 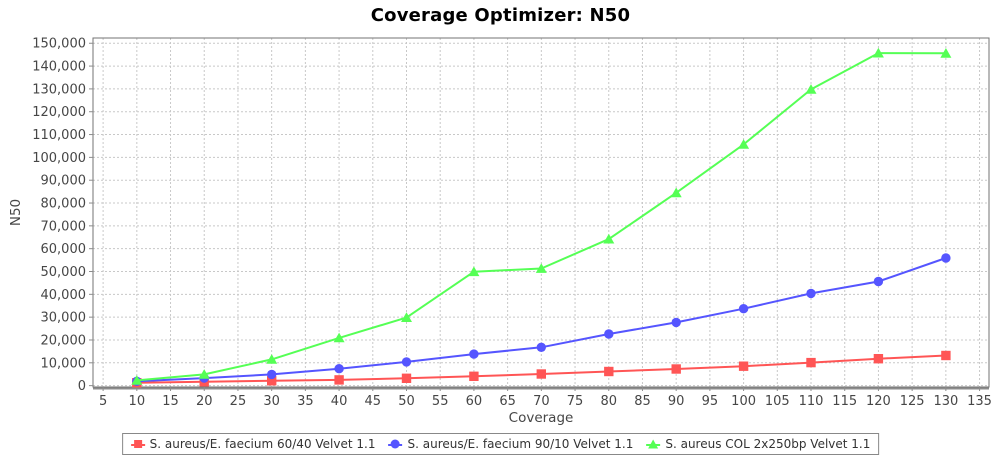 What do you see at coordinates (103, 401) in the screenshot?
I see `x-tick-label: 5` at bounding box center [103, 401].